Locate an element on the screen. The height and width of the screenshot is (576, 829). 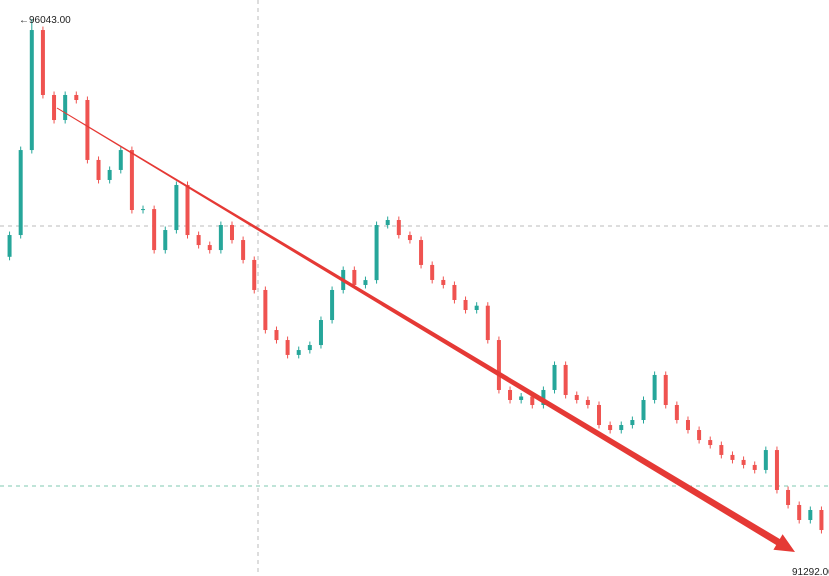
high-price-label: 96043.00 is located at coordinates (50, 20).